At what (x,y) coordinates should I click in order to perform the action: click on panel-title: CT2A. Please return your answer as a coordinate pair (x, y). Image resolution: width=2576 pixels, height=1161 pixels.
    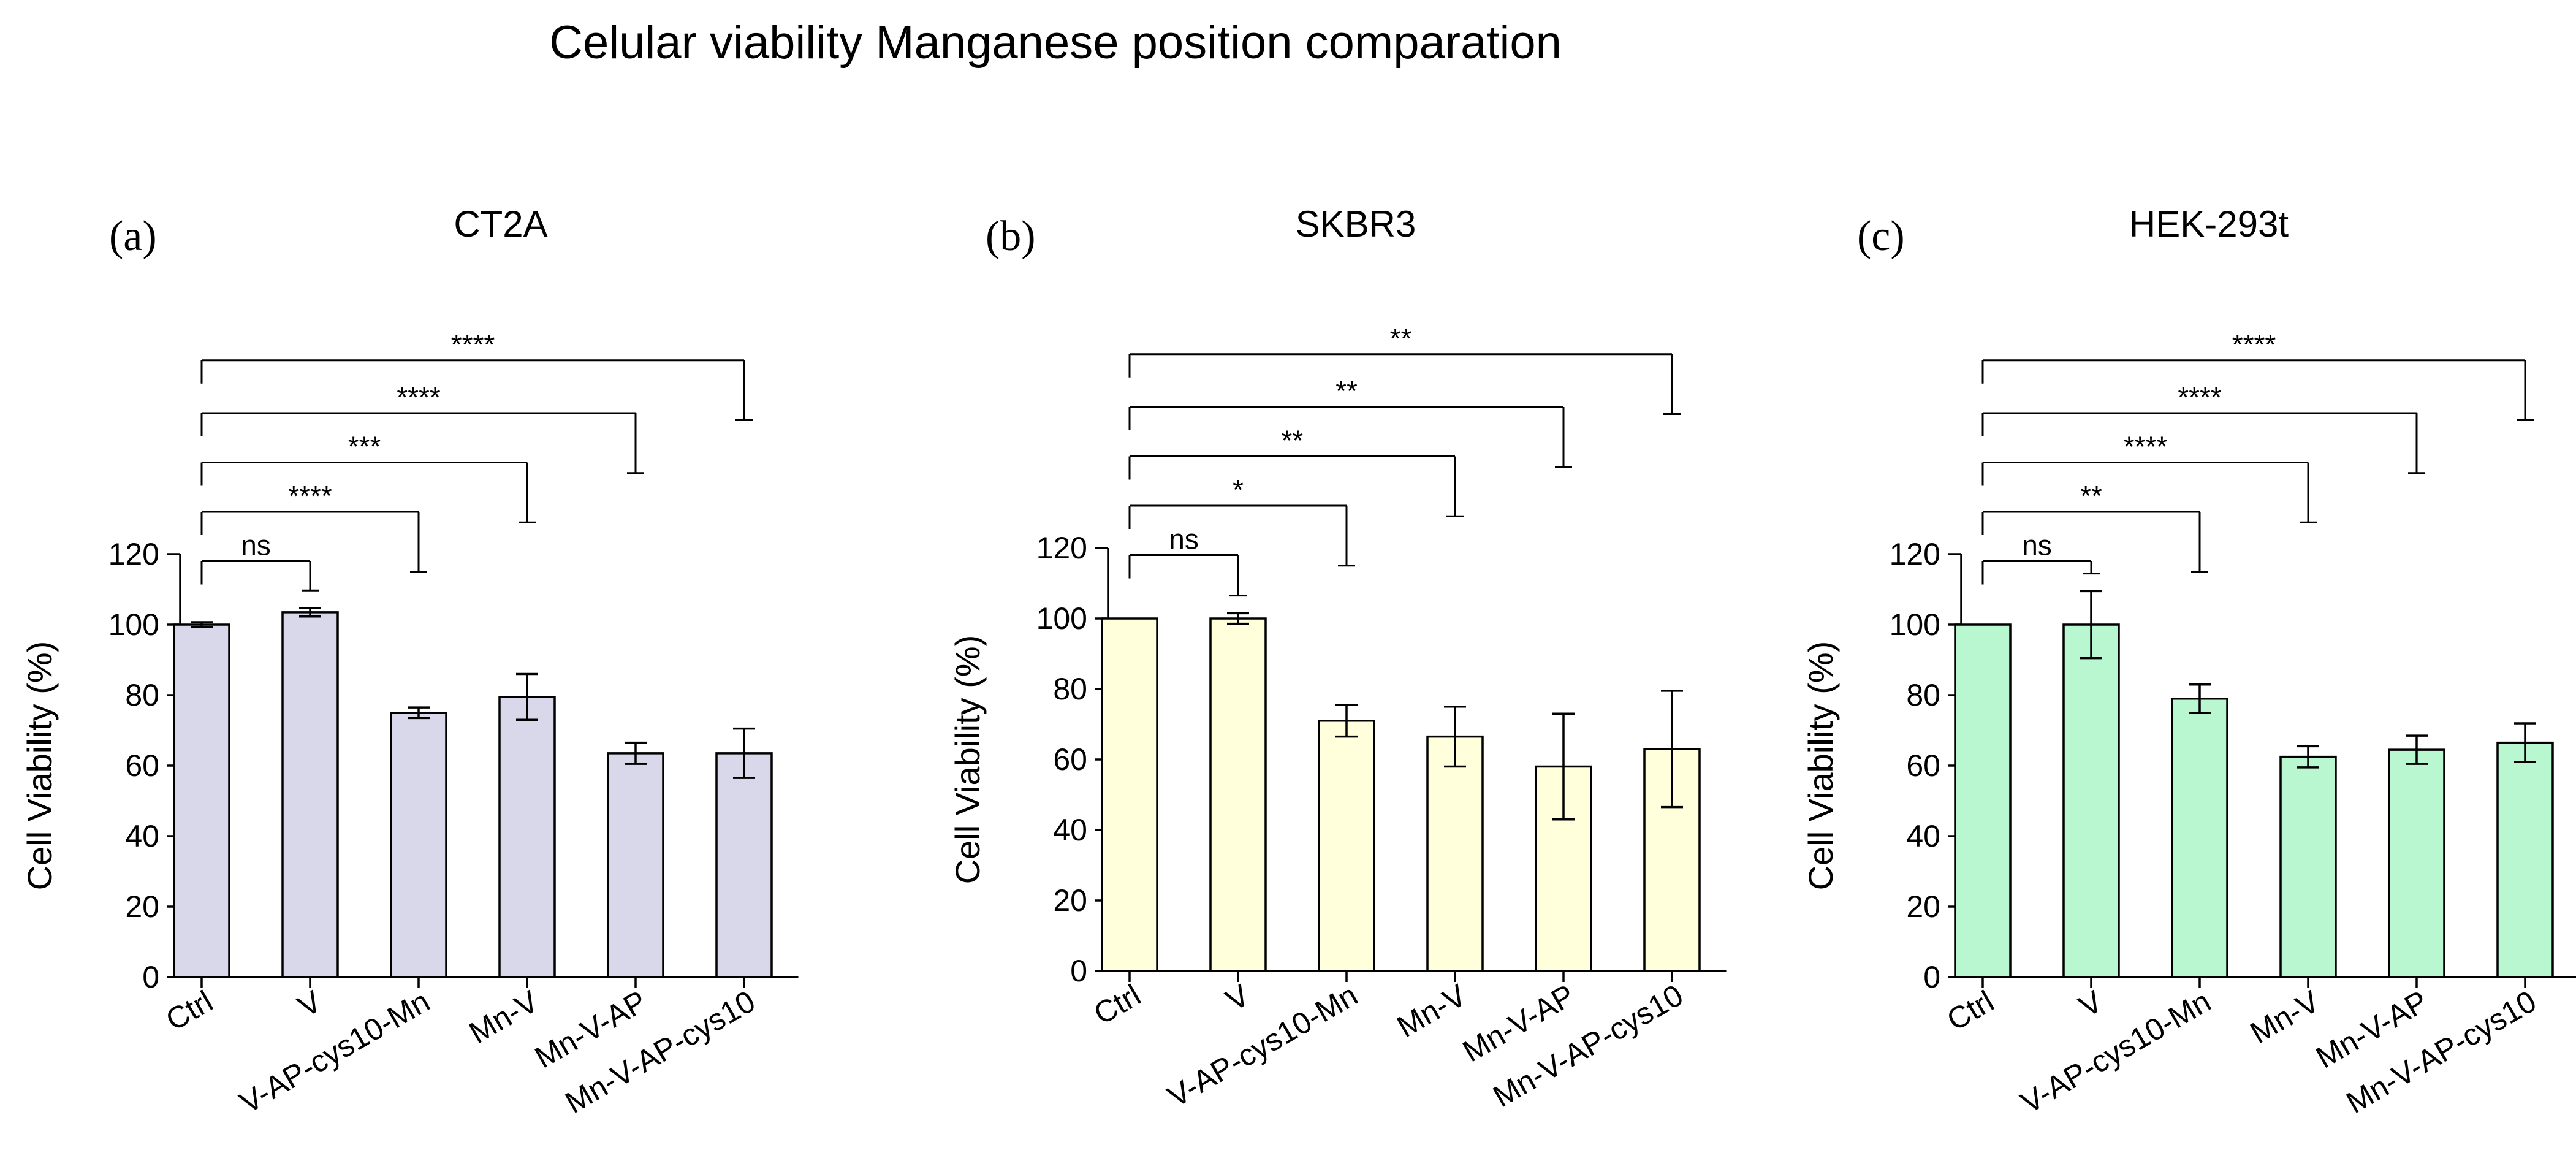
    Looking at the image, I should click on (500, 224).